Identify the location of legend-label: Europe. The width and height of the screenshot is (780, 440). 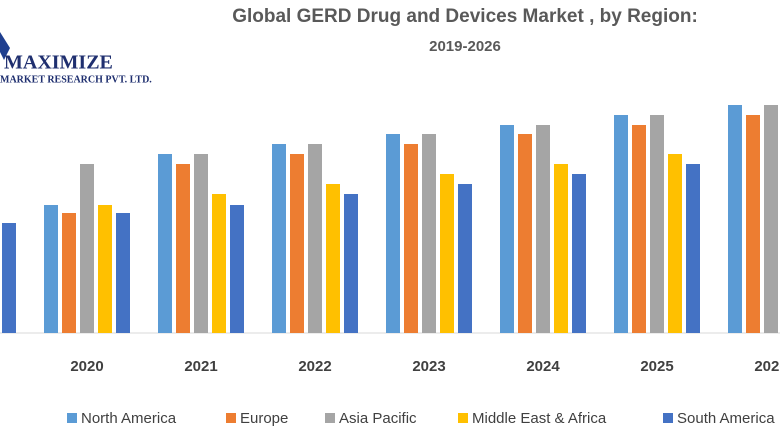
(264, 418).